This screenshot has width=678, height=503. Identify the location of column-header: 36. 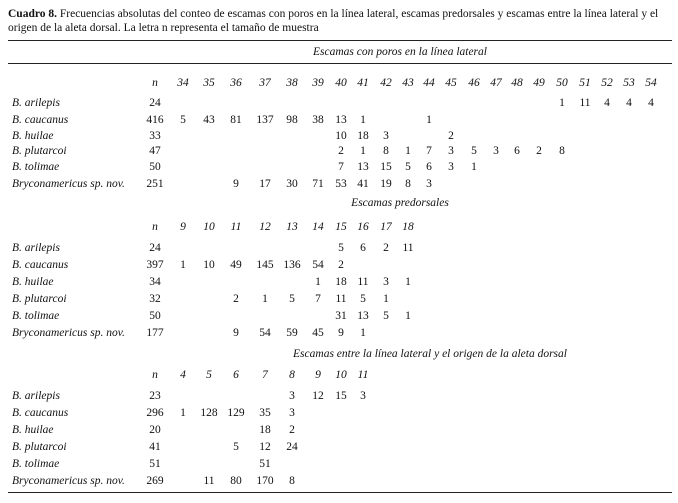
(236, 83).